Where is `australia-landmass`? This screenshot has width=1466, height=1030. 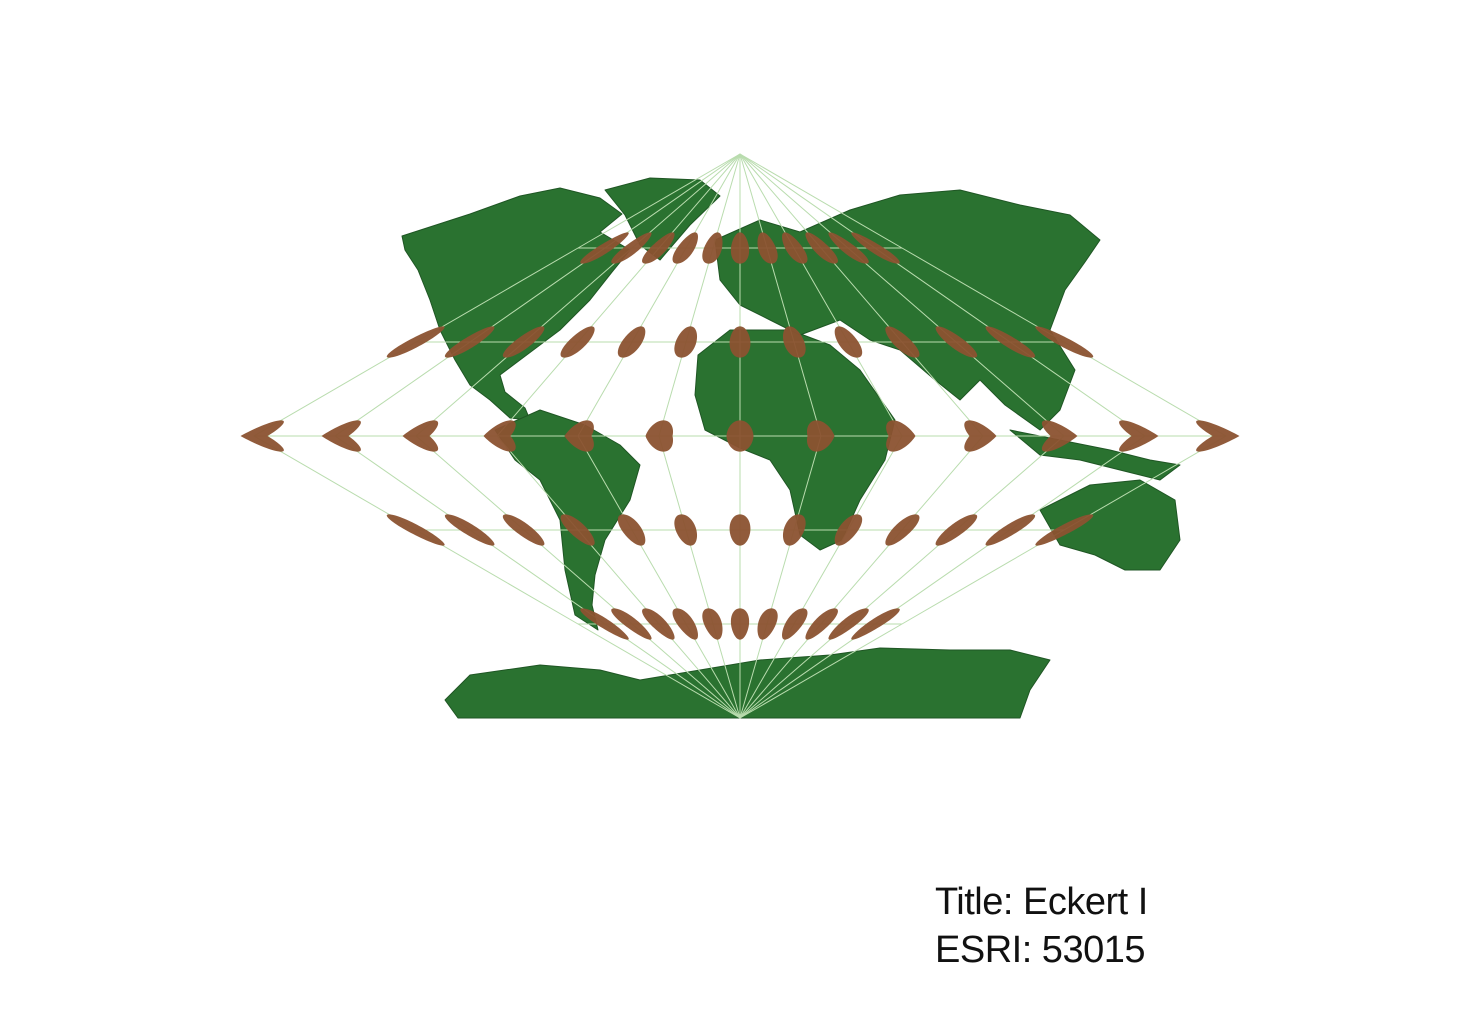
australia-landmass is located at coordinates (1110, 525).